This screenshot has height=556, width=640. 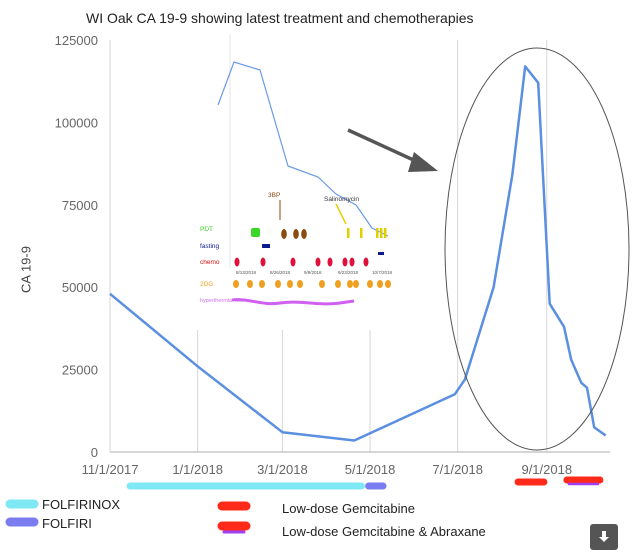 I want to click on legend-label-folfiri: FOLFIRI, so click(x=67, y=523).